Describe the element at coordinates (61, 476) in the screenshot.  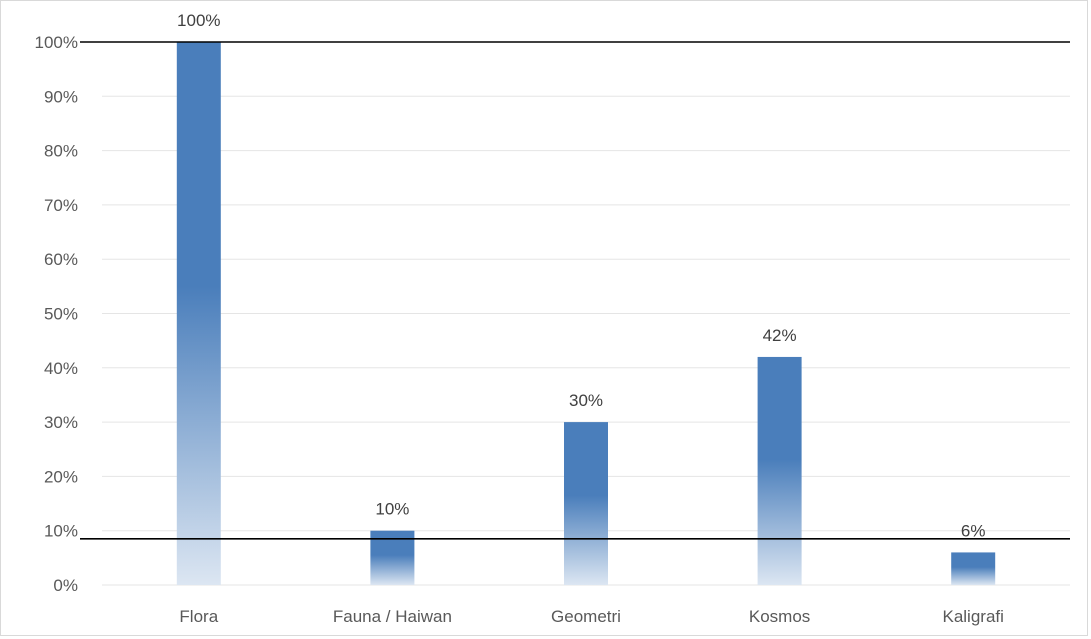
I see `y-tick-label: 20%` at that location.